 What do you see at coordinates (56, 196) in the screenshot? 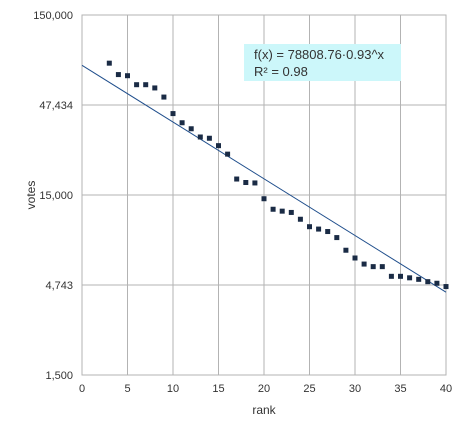
I see `y-tick-label: 15,000` at bounding box center [56, 196].